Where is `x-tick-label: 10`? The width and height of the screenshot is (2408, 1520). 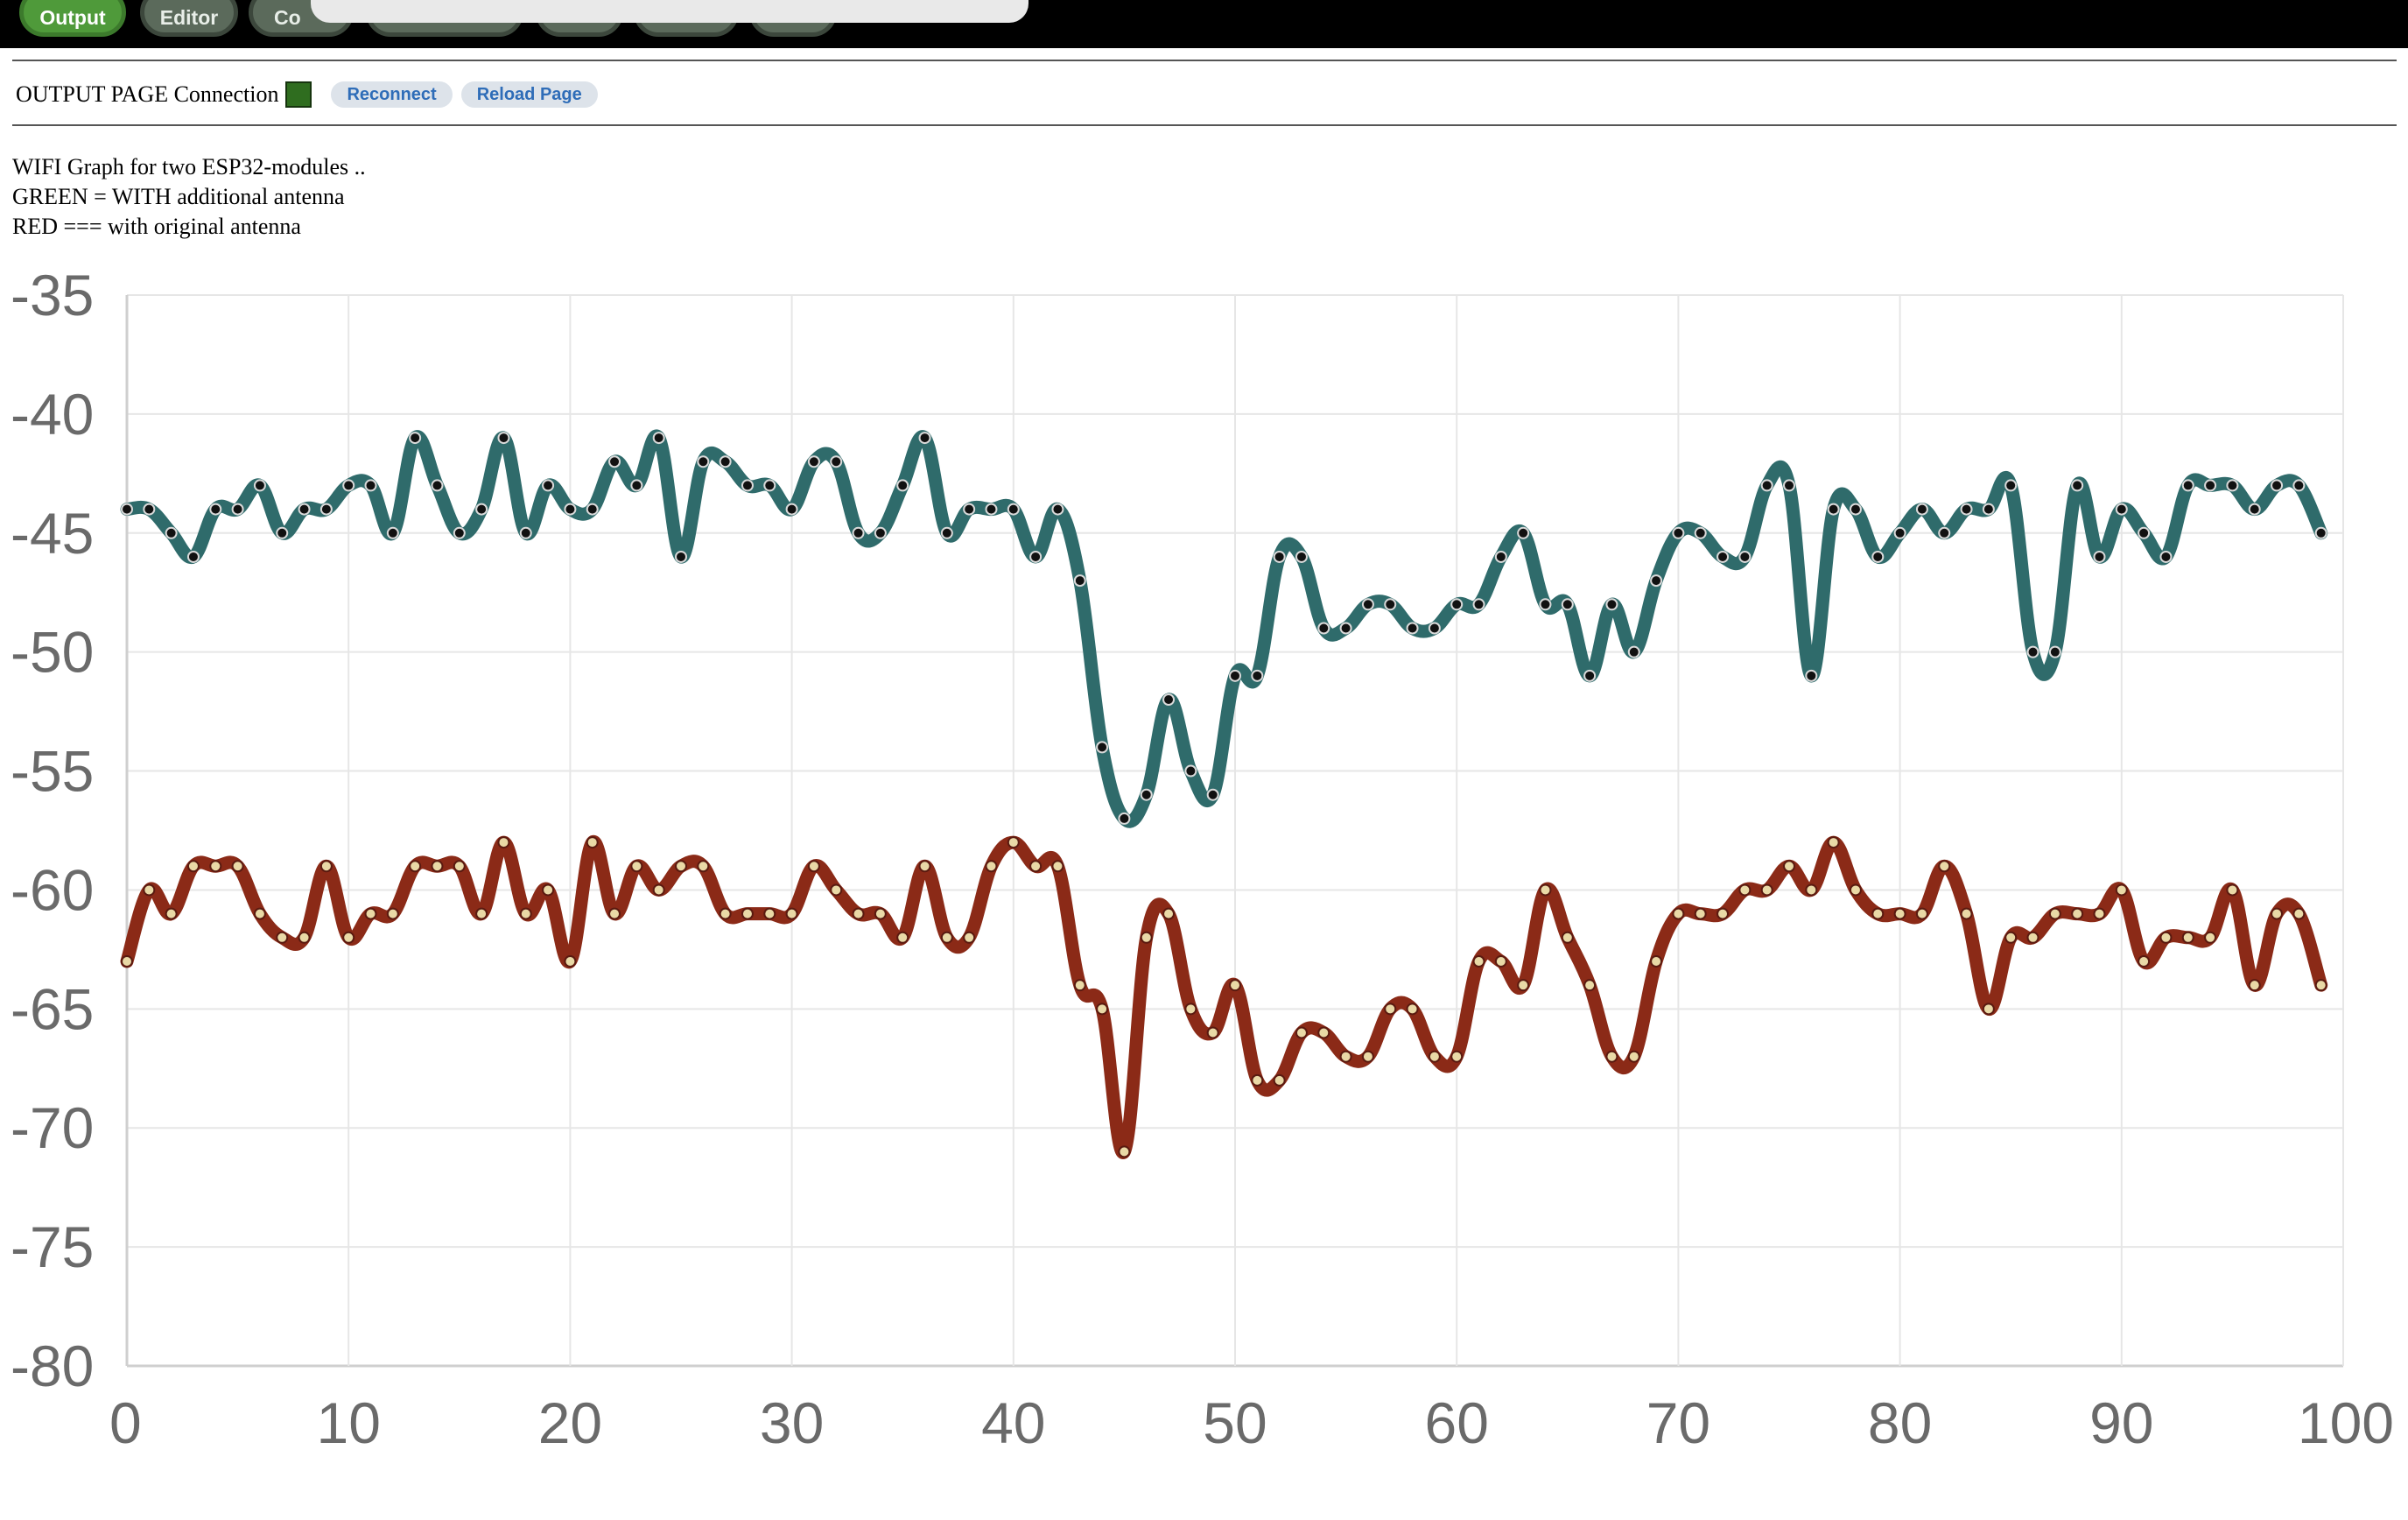
x-tick-label: 10 is located at coordinates (348, 1422).